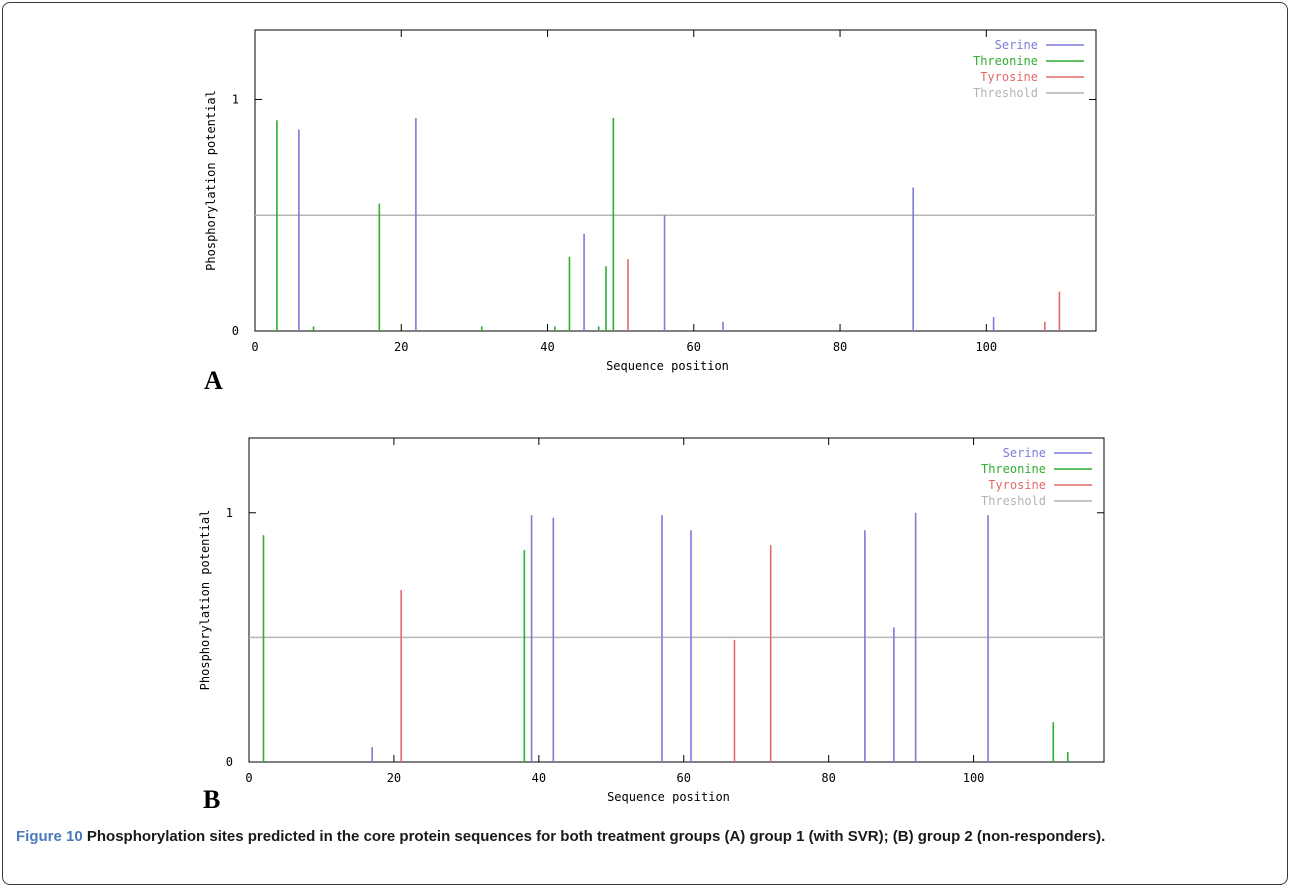 The image size is (1292, 889). Describe the element at coordinates (213, 380) in the screenshot. I see `panel-label-a: A` at that location.